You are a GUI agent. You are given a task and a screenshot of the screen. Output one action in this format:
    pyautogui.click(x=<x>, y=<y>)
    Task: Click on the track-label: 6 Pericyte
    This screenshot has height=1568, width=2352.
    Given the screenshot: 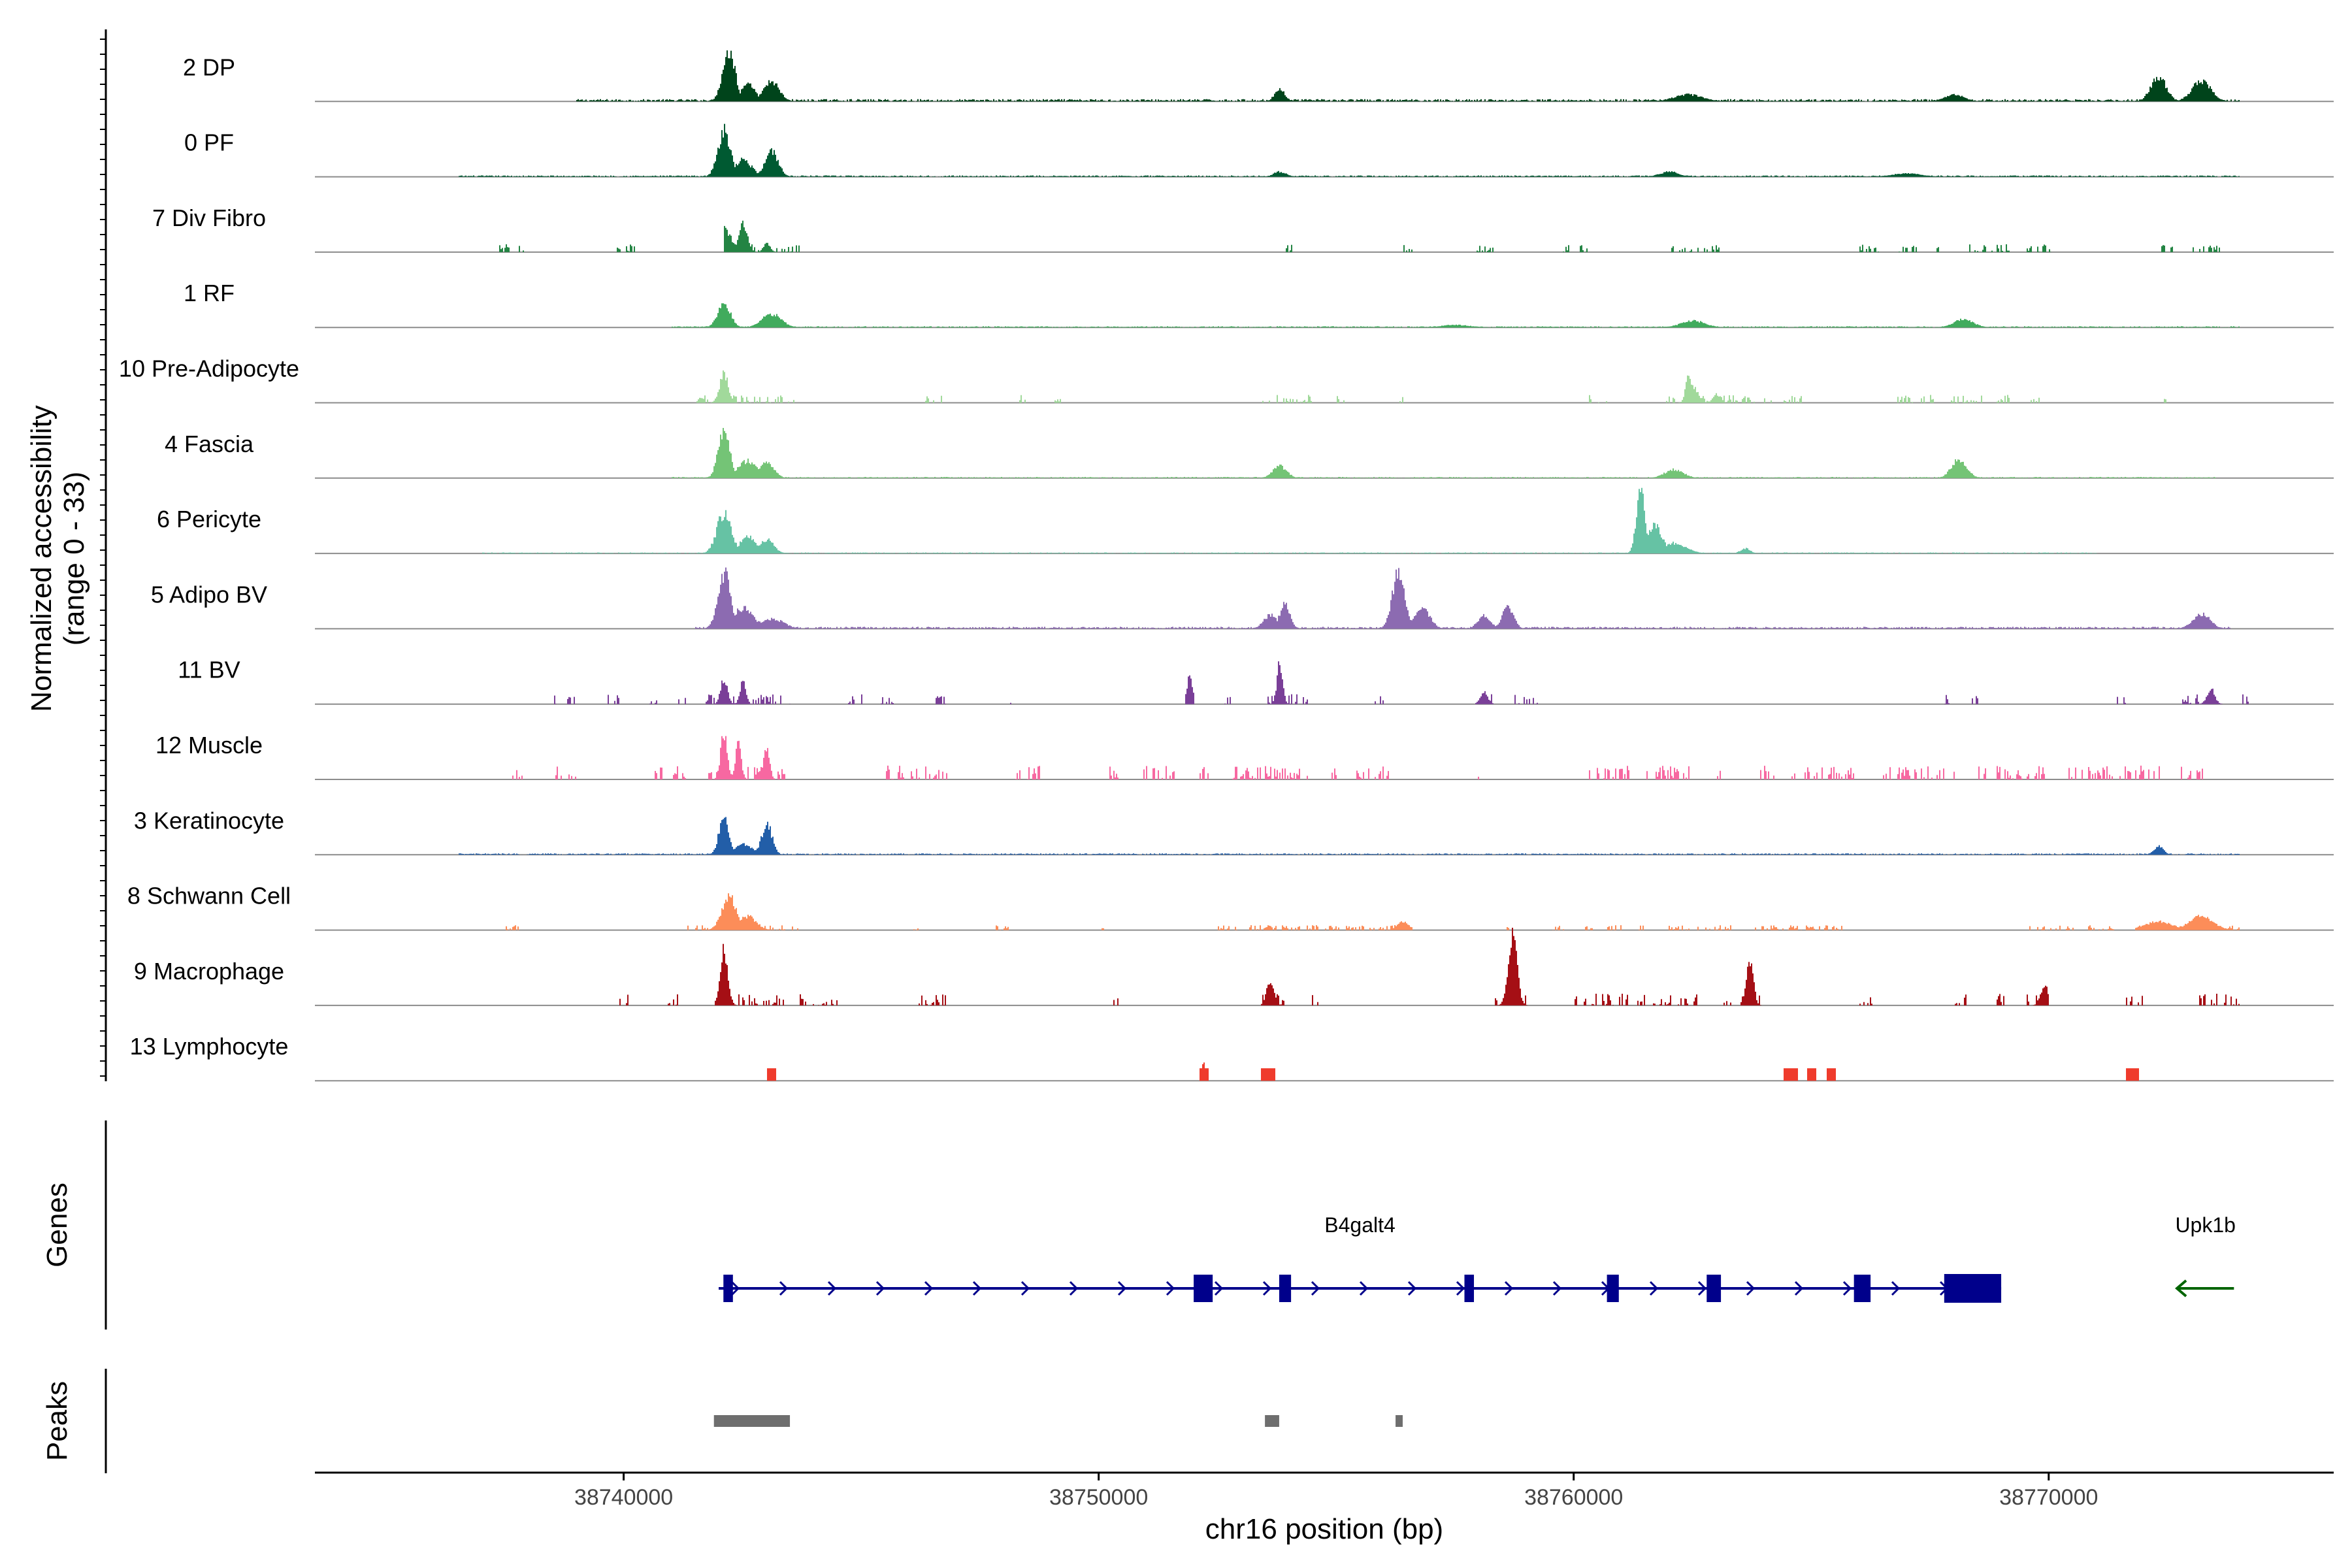 What is the action you would take?
    pyautogui.click(x=209, y=519)
    